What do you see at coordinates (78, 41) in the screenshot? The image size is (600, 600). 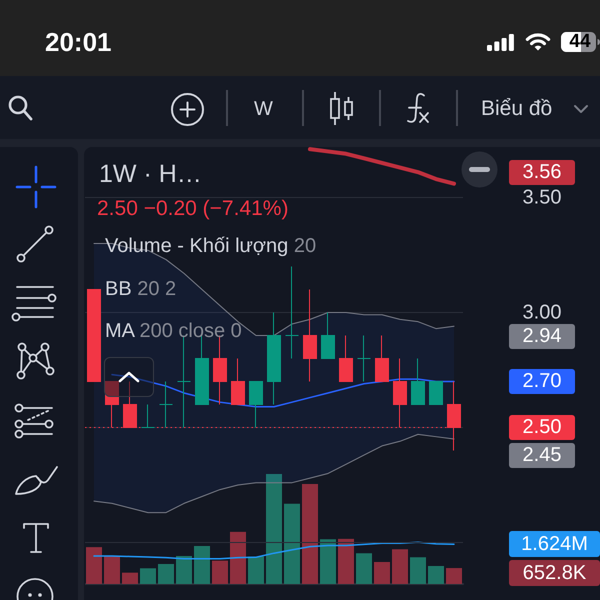 I see `text: 20:01` at bounding box center [78, 41].